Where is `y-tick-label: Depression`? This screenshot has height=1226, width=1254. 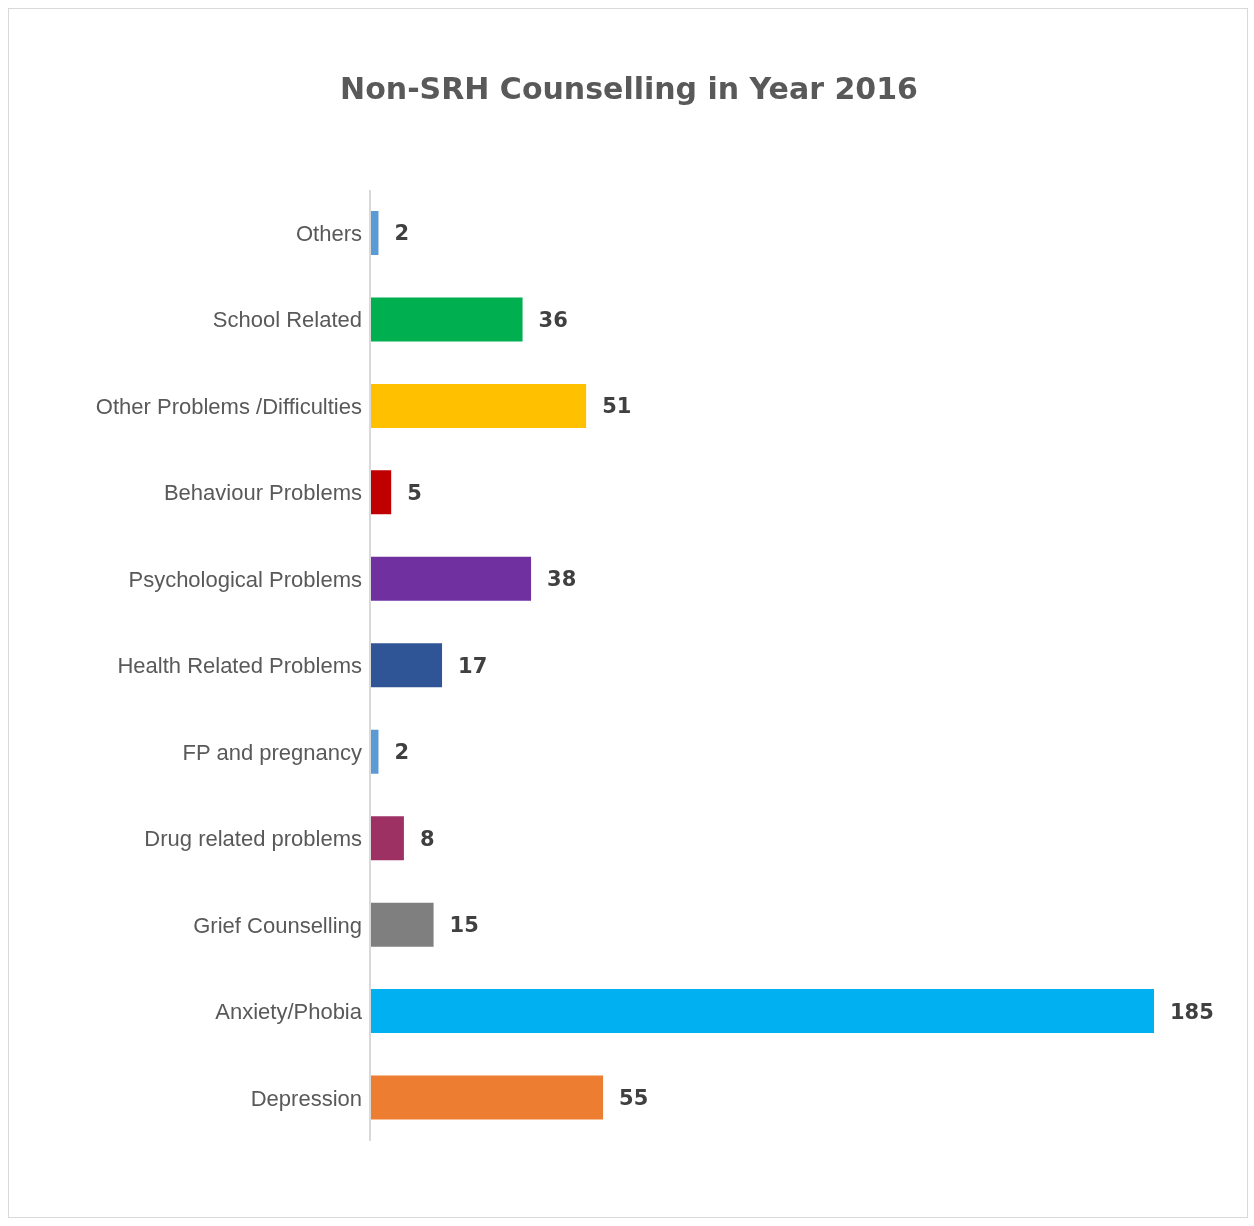
y-tick-label: Depression is located at coordinates (306, 1098).